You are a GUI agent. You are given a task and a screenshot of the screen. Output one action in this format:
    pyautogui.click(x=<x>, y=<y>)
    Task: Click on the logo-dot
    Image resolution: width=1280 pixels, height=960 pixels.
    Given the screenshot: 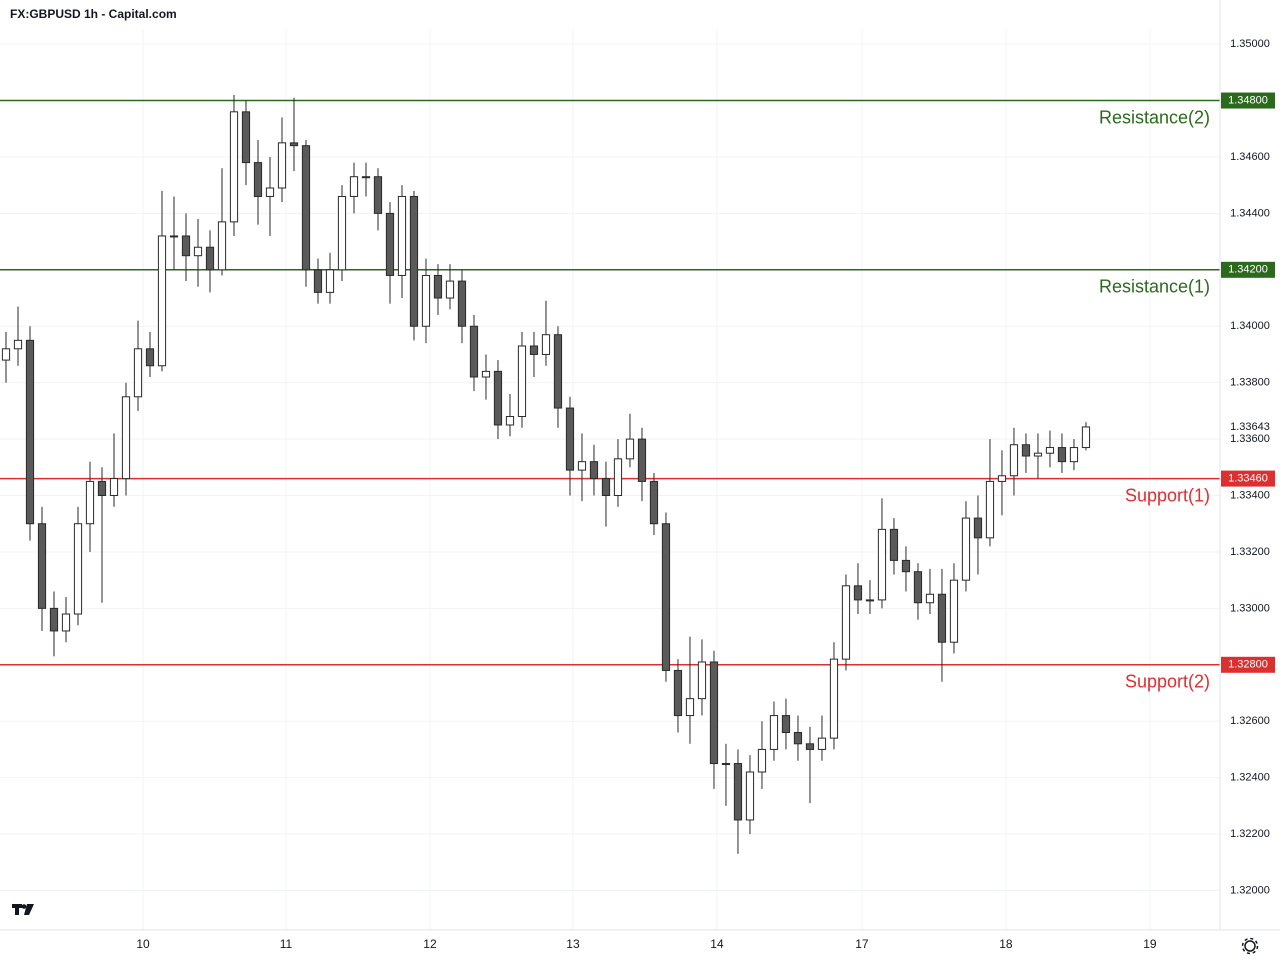 What is the action you would take?
    pyautogui.click(x=24, y=906)
    